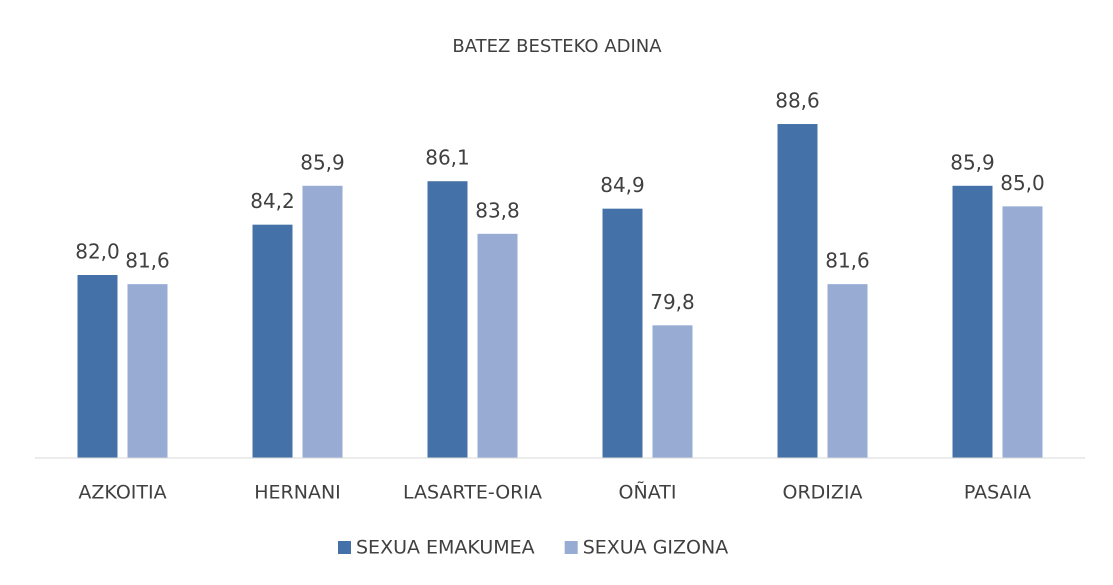 The width and height of the screenshot is (1113, 585). I want to click on x-tick-label: OÑATI, so click(648, 492).